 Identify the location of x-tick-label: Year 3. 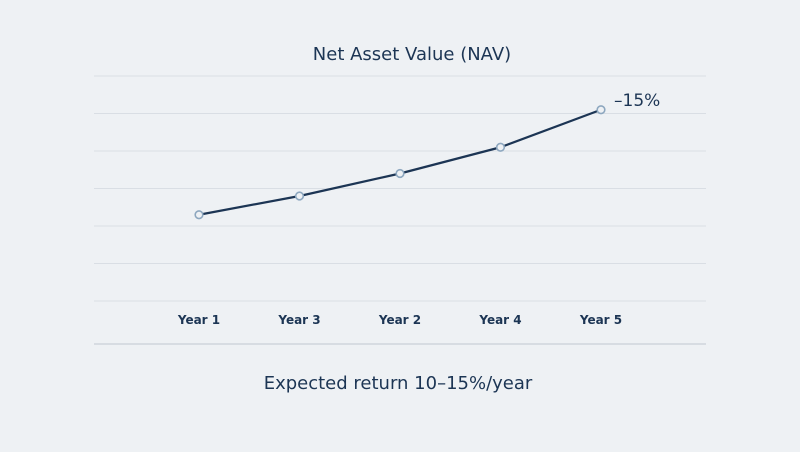
(298, 320).